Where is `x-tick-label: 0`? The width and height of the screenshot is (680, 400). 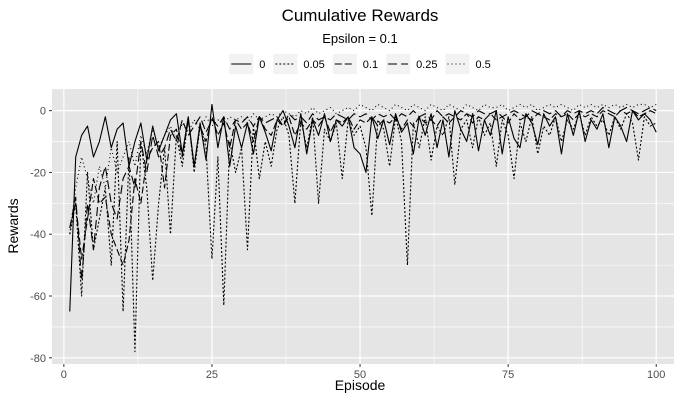 x-tick-label: 0 is located at coordinates (64, 375).